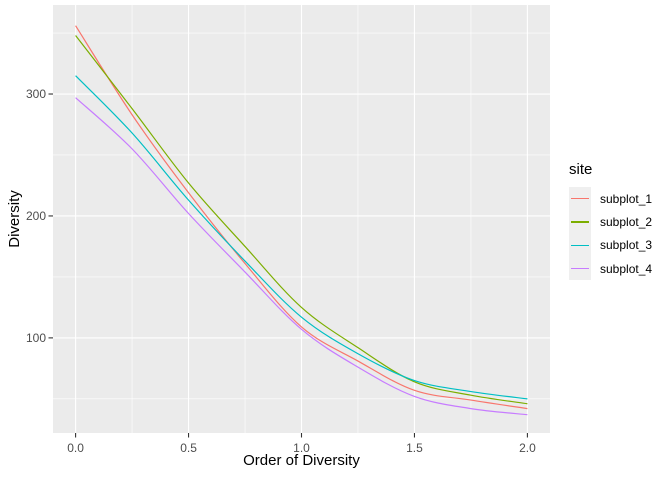  I want to click on x-tick-label: 1.0, so click(301, 448).